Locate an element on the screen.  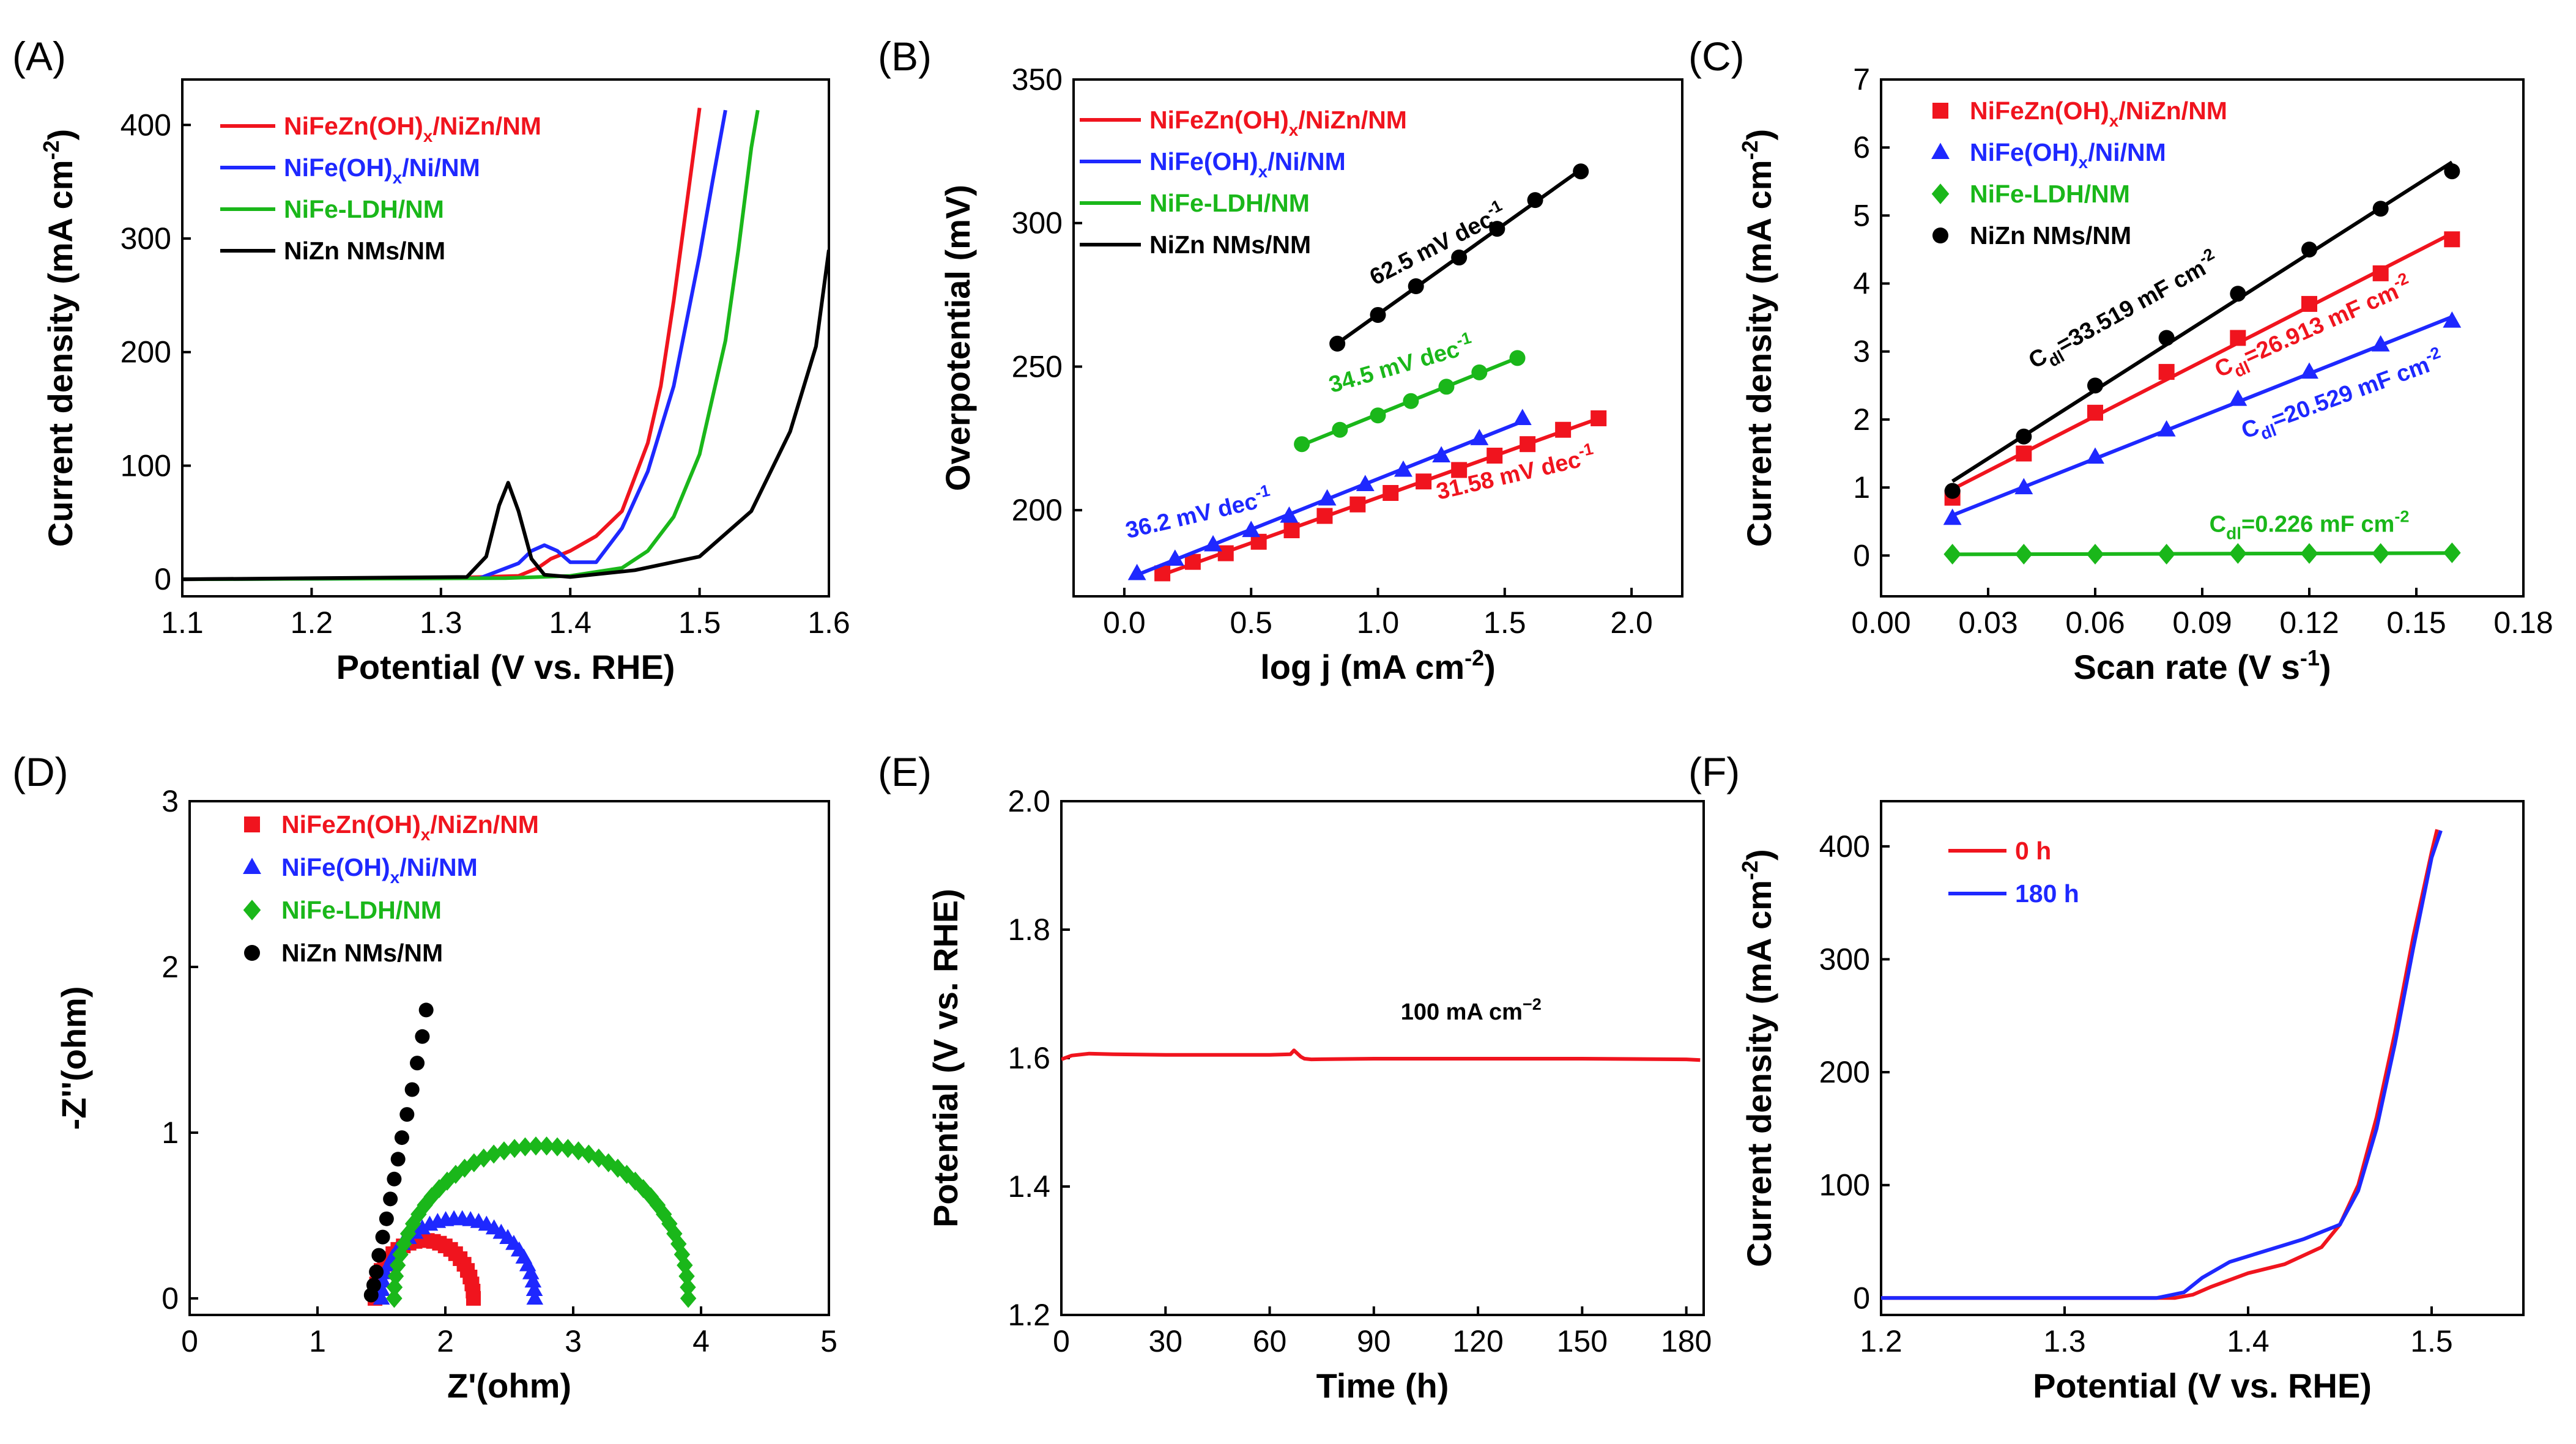
annotation-rest: =0.226 mF cm is located at coordinates (2317, 524).